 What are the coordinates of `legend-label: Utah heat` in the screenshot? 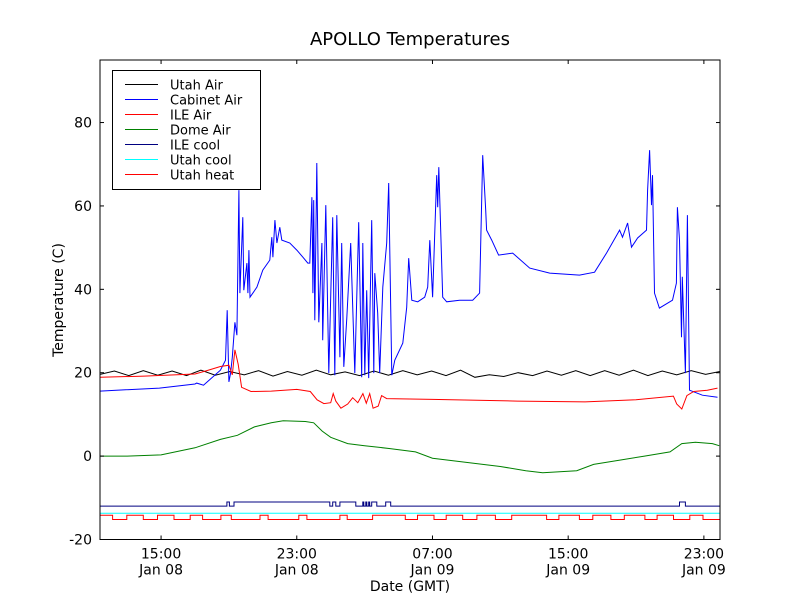 It's located at (202, 176).